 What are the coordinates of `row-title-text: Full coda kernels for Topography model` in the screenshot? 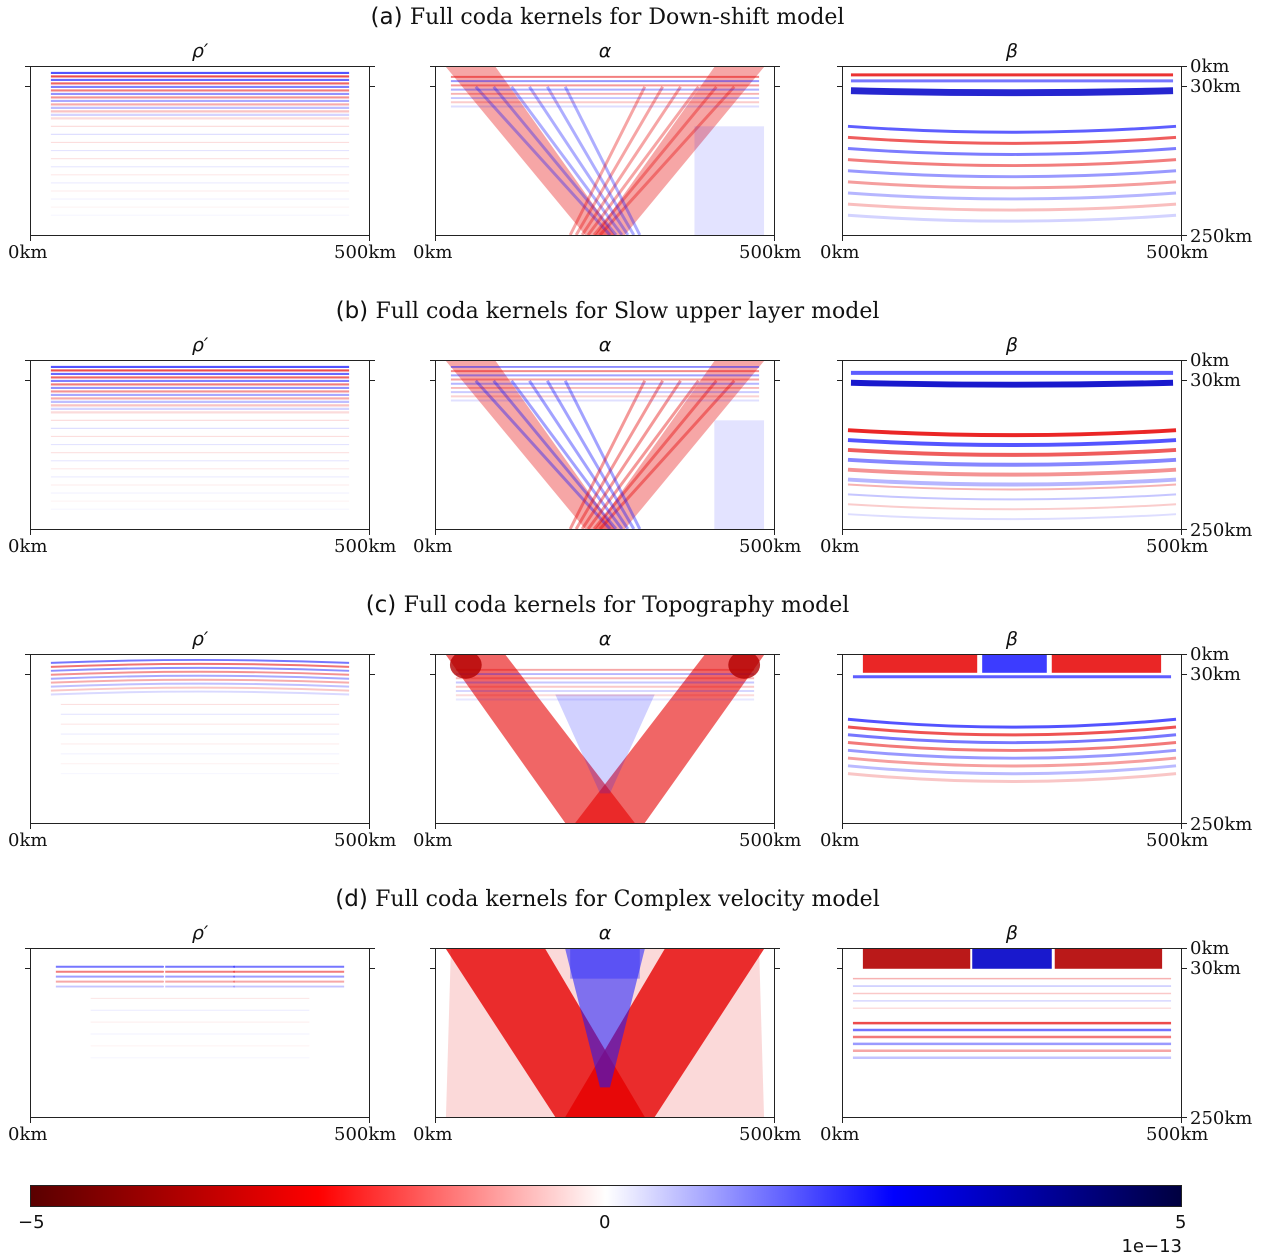 It's located at (626, 605).